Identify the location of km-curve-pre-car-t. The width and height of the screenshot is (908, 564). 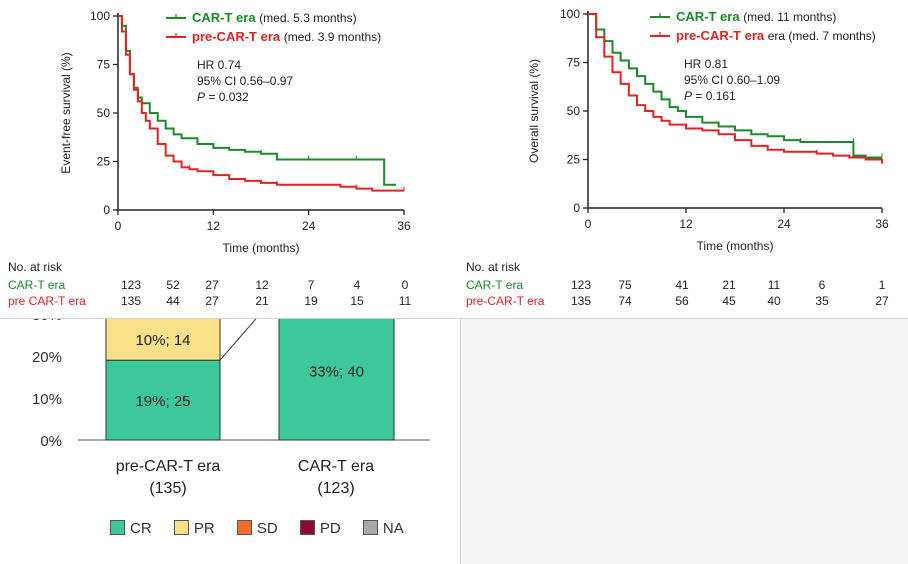
(735, 88).